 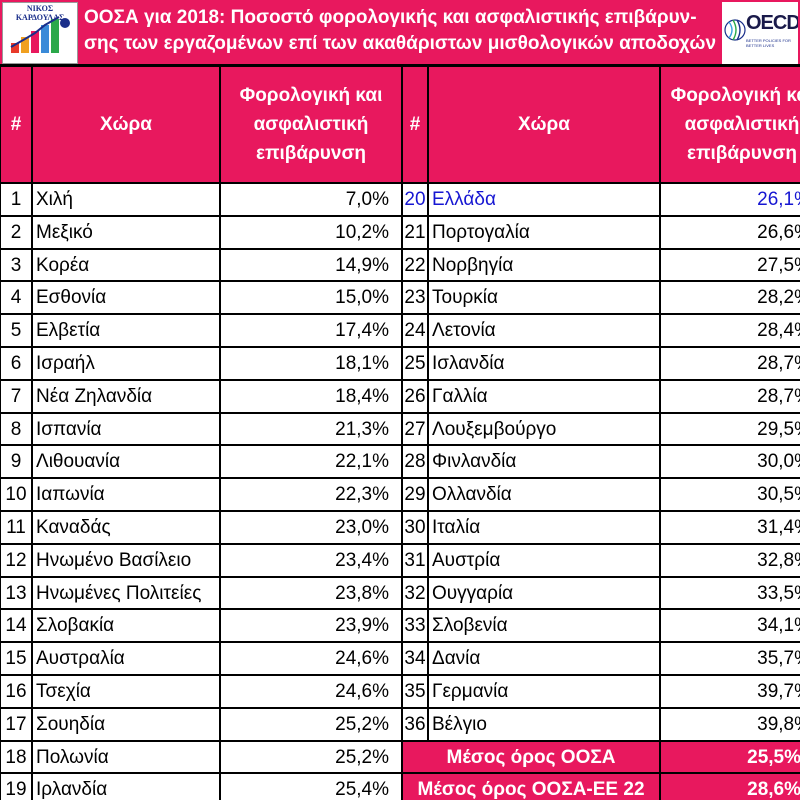 What do you see at coordinates (415, 396) in the screenshot?
I see `table-row-rank: 26` at bounding box center [415, 396].